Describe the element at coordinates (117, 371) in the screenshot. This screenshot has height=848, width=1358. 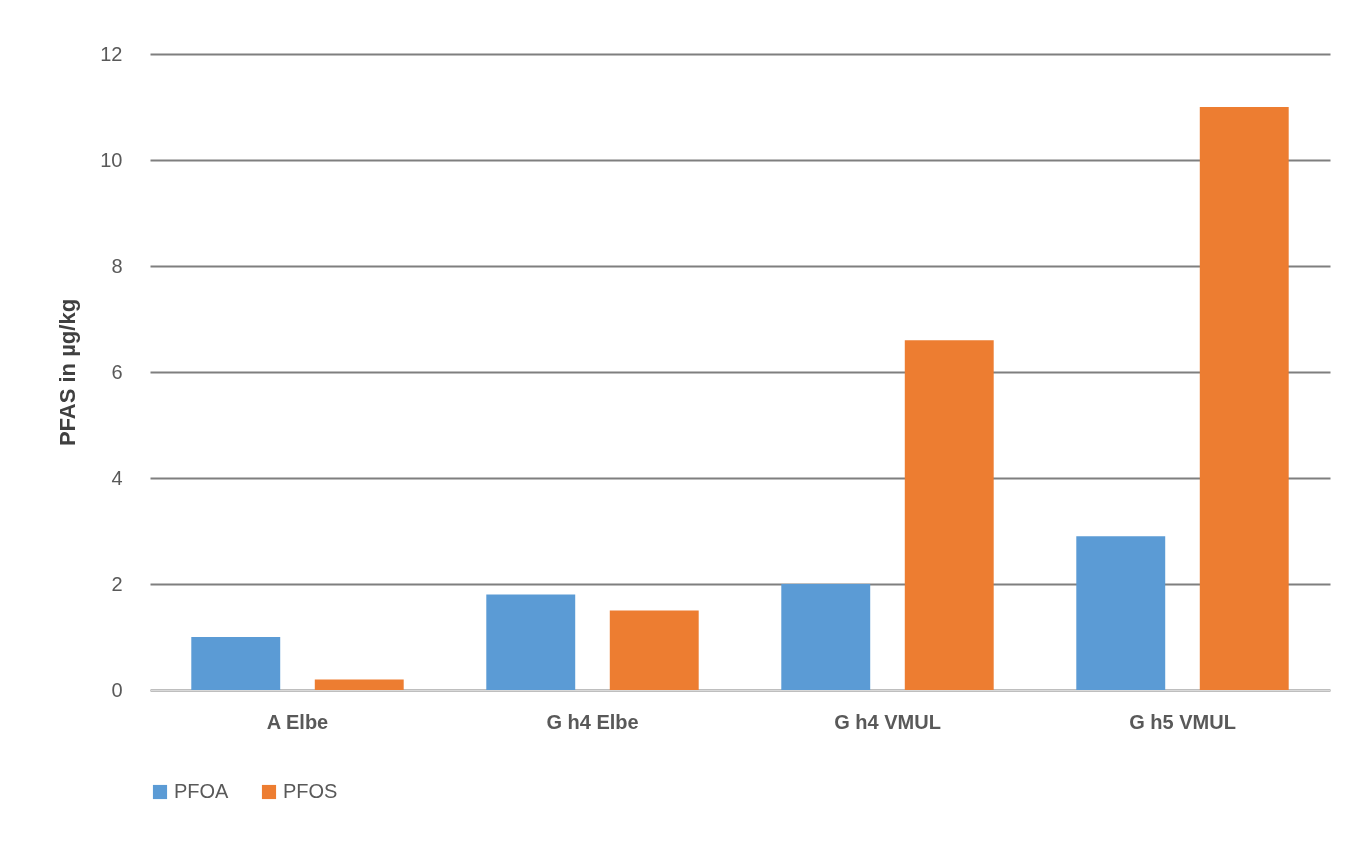
I see `y-tick-label: 6` at that location.